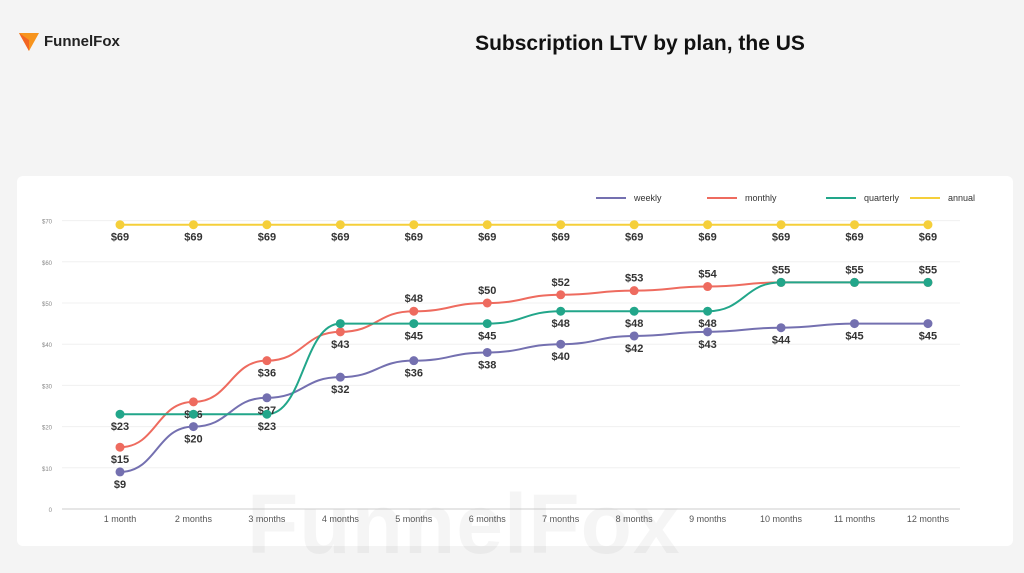 Image resolution: width=1024 pixels, height=573 pixels. I want to click on x-tick-label: 3 months, so click(267, 519).